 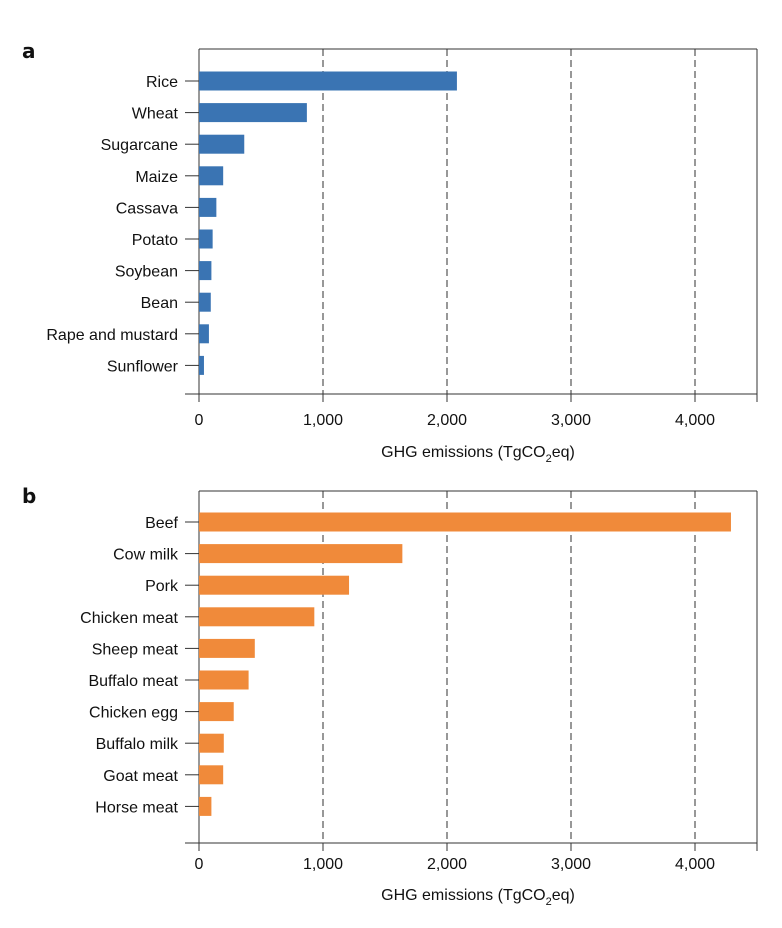 What do you see at coordinates (140, 776) in the screenshot?
I see `b-category-label-8: Goat meat` at bounding box center [140, 776].